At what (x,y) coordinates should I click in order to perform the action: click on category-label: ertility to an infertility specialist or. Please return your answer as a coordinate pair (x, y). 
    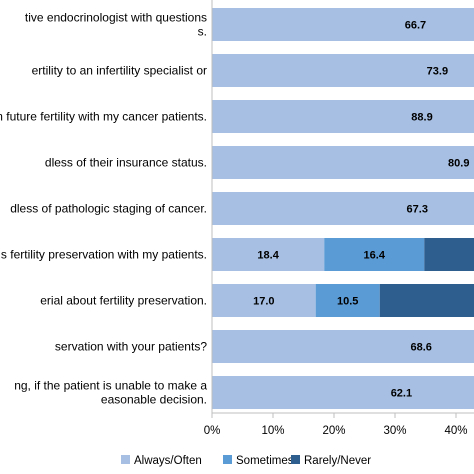
    Looking at the image, I should click on (119, 71).